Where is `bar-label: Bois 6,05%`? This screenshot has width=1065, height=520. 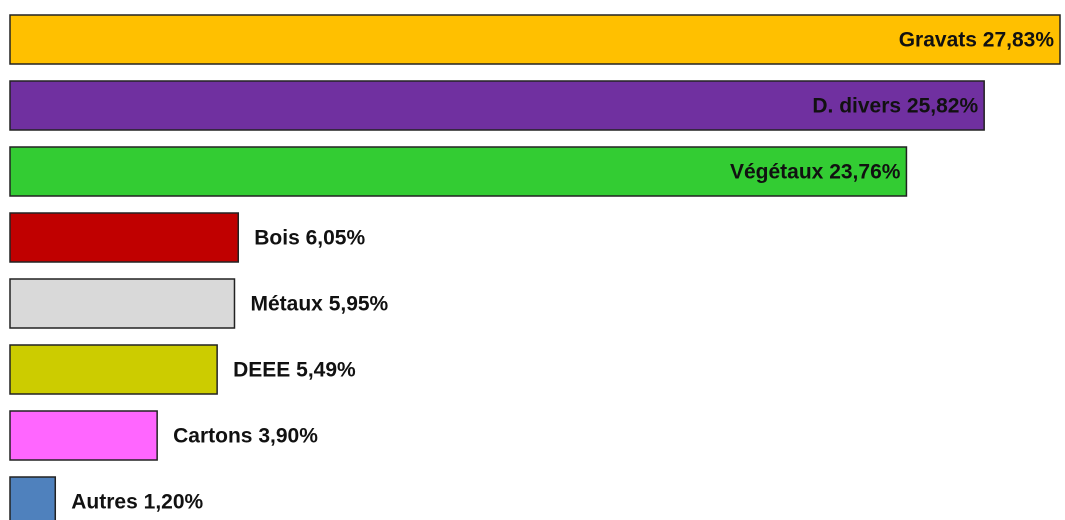
bar-label: Bois 6,05% is located at coordinates (309, 237).